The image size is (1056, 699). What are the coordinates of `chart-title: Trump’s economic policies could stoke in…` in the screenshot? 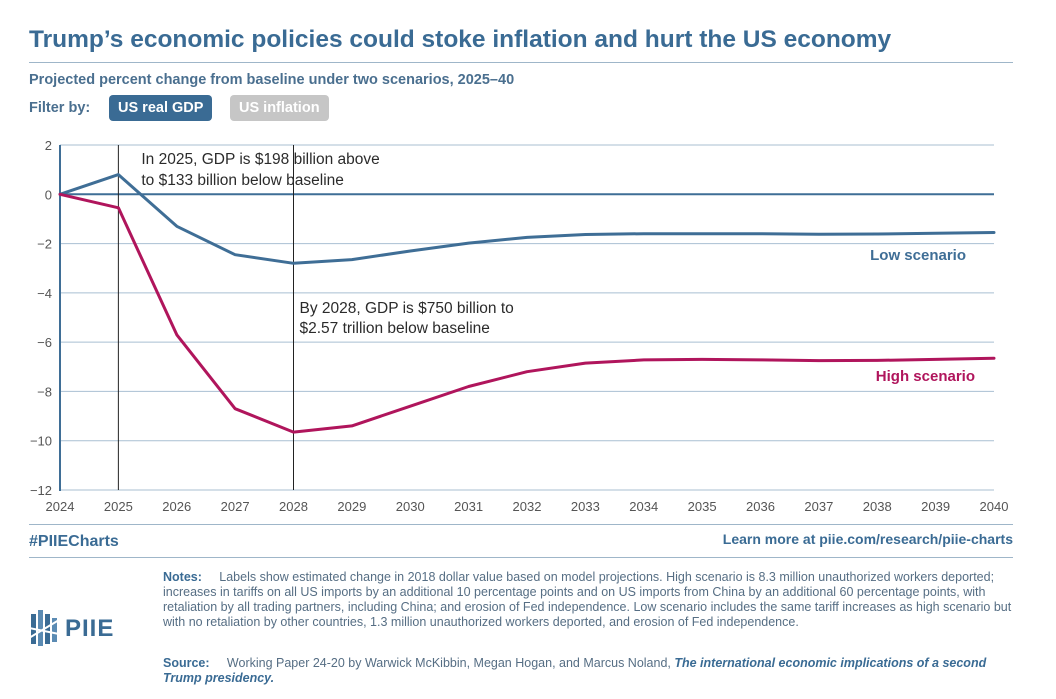 It's located at (460, 39).